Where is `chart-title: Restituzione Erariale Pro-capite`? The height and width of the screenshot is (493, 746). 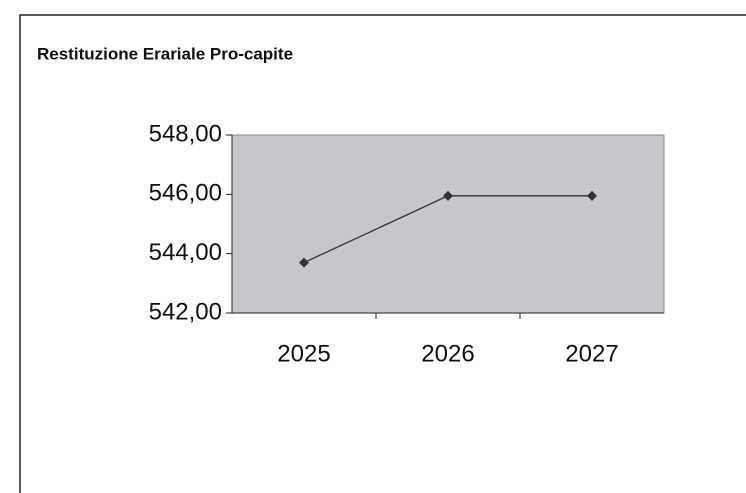 chart-title: Restituzione Erariale Pro-capite is located at coordinates (165, 53).